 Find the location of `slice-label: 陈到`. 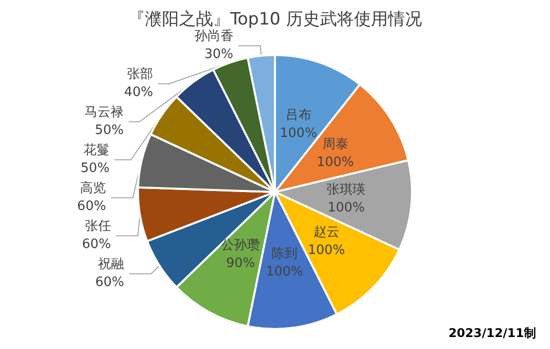

slice-label: 陈到 is located at coordinates (285, 254).